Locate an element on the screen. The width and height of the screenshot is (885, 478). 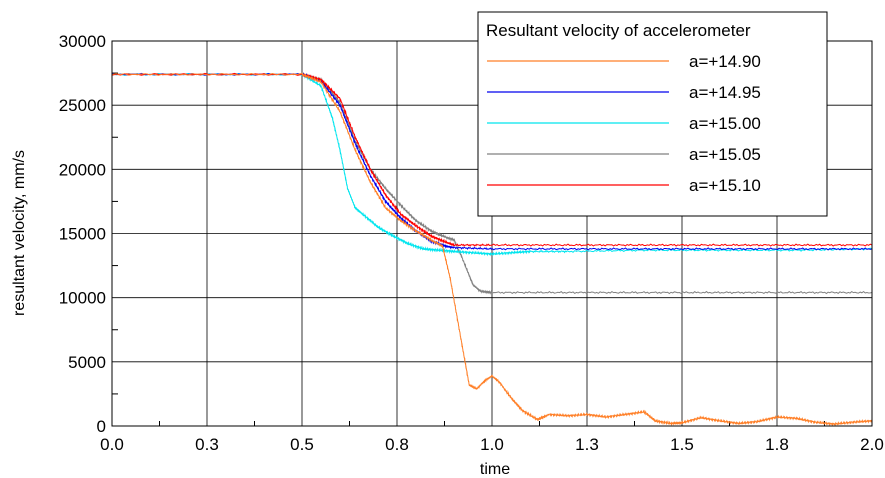
y-tick-label: 15000 is located at coordinates (82, 234).